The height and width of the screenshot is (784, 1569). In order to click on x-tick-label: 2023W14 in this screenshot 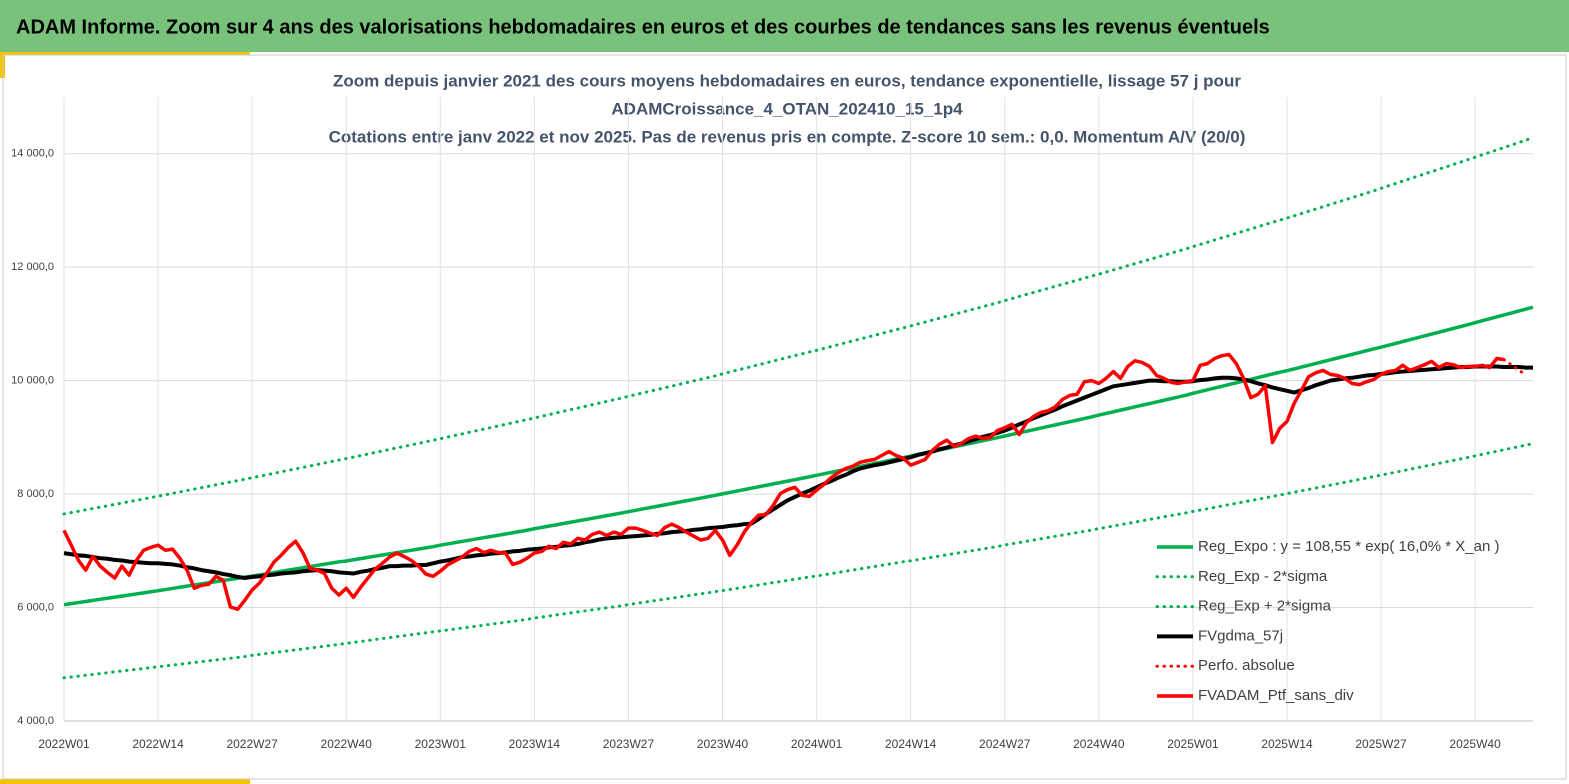, I will do `click(535, 744)`.